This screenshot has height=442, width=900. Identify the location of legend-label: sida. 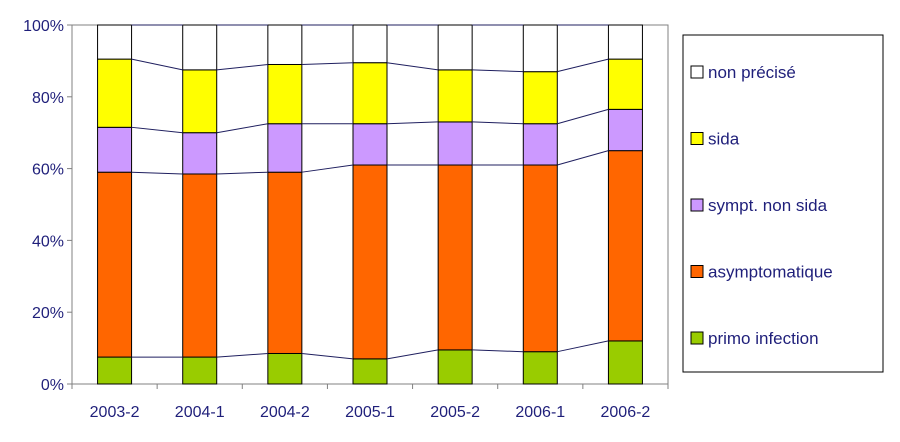
(724, 139).